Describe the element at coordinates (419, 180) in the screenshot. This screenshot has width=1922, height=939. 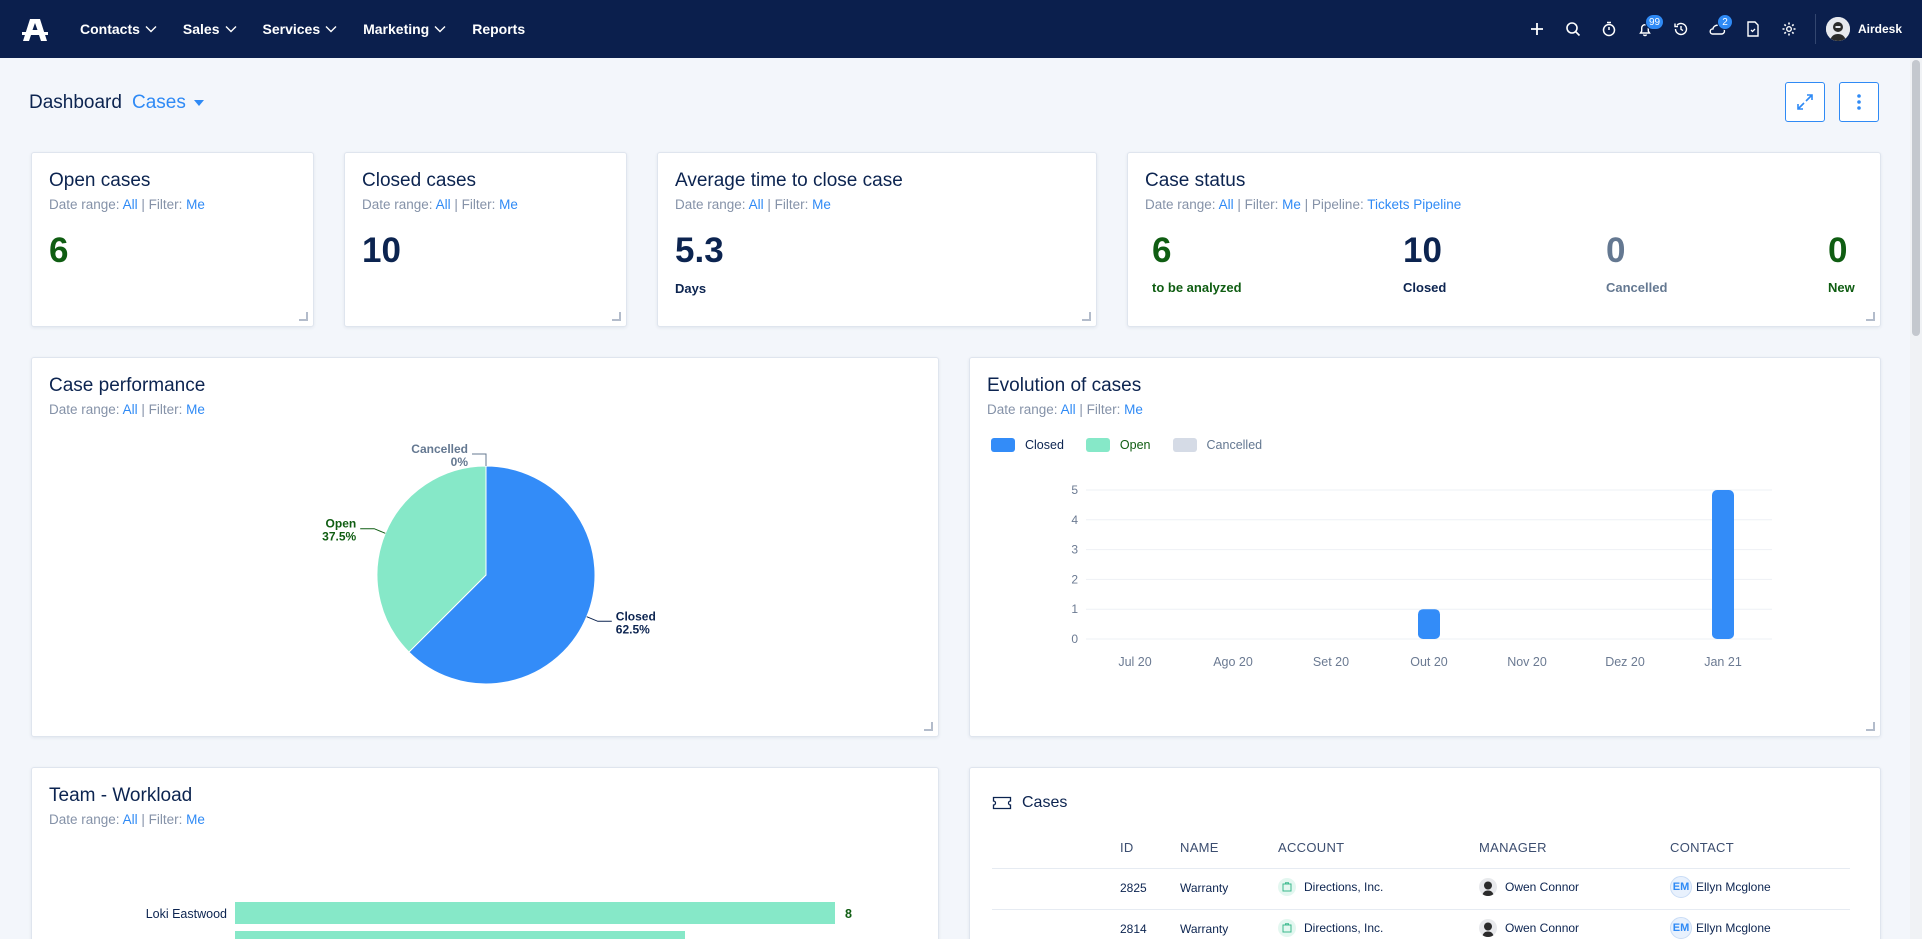
I see `widget-title: Closed cases` at that location.